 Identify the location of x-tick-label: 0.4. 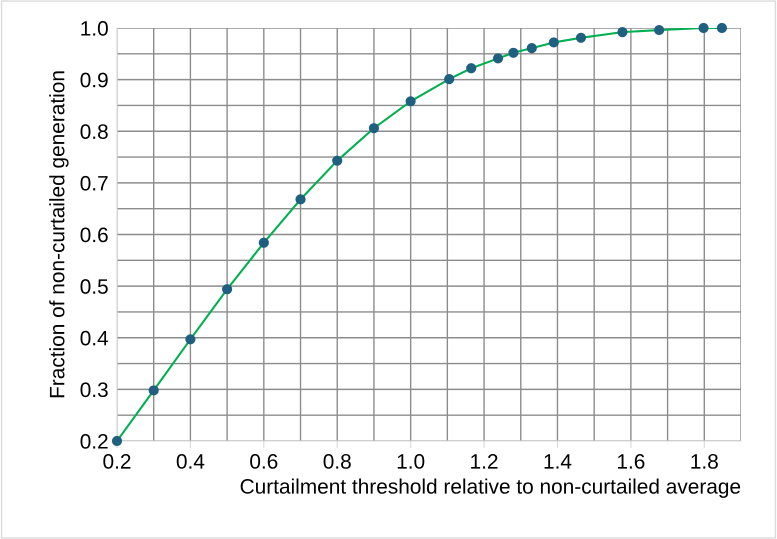
(190, 461).